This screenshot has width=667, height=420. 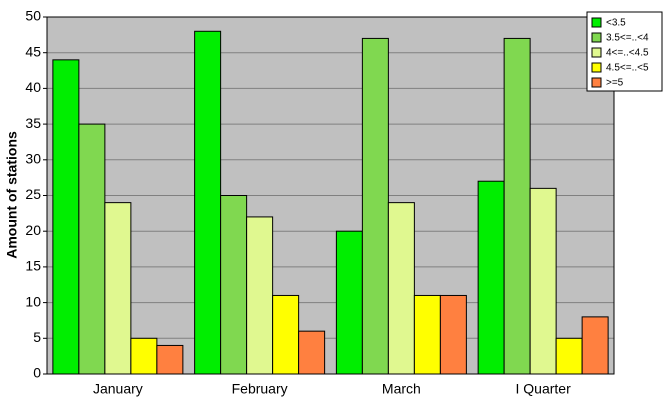 I want to click on y-tick-label: 40, so click(x=33, y=87).